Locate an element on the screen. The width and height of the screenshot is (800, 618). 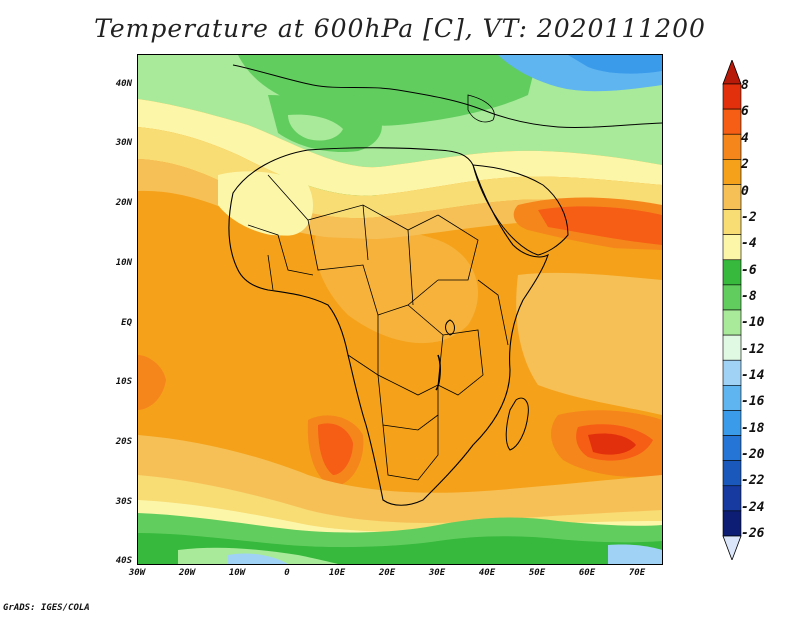
colorbar-label: -20 is located at coordinates (753, 454).